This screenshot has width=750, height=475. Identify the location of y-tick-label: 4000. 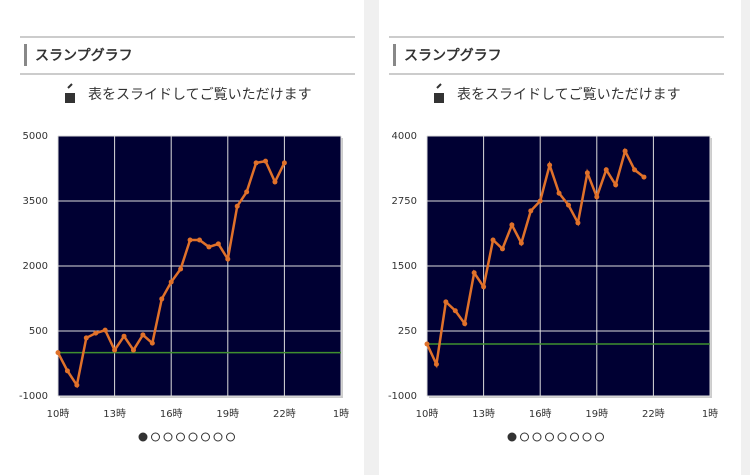
(404, 136).